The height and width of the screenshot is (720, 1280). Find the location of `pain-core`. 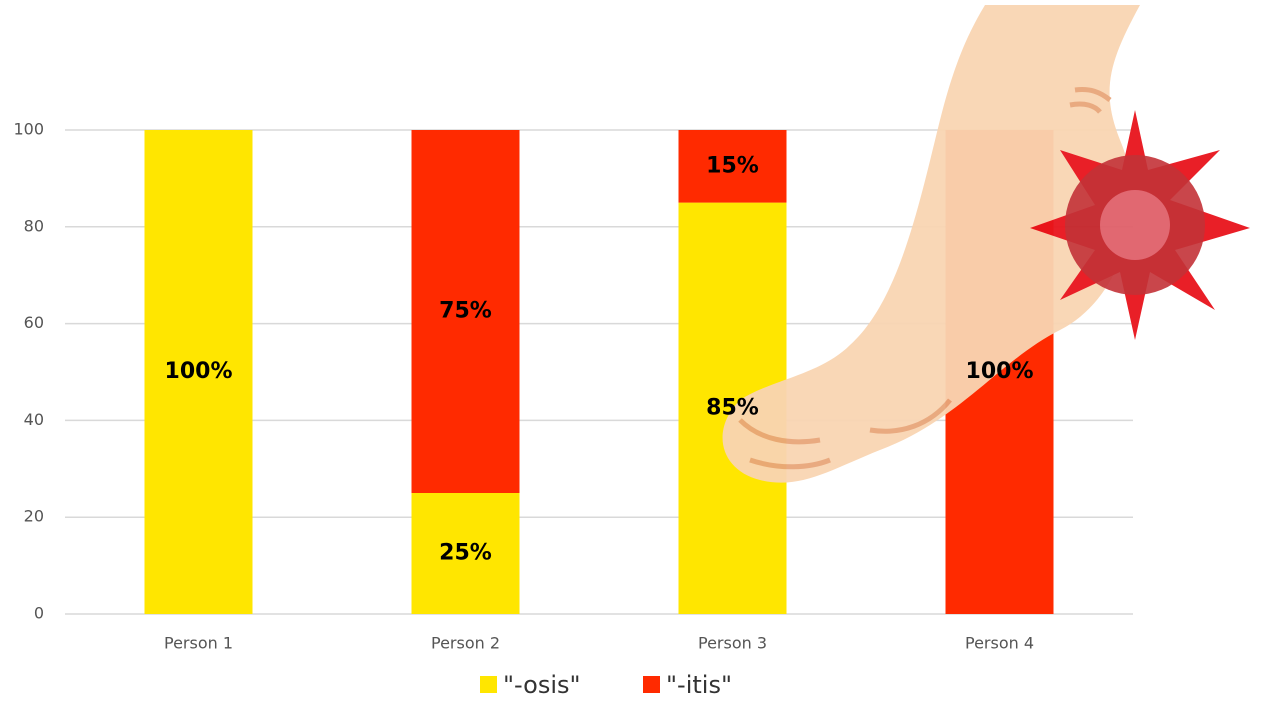

pain-core is located at coordinates (1135, 225).